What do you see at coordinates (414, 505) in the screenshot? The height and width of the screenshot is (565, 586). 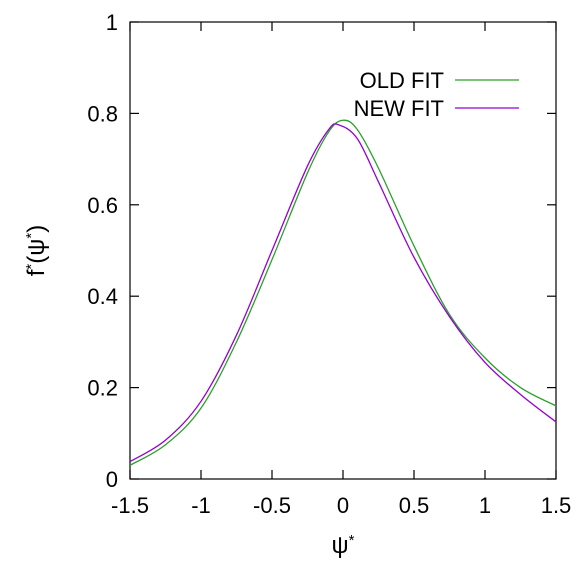 I see `x-tick-label-4: 0.5` at bounding box center [414, 505].